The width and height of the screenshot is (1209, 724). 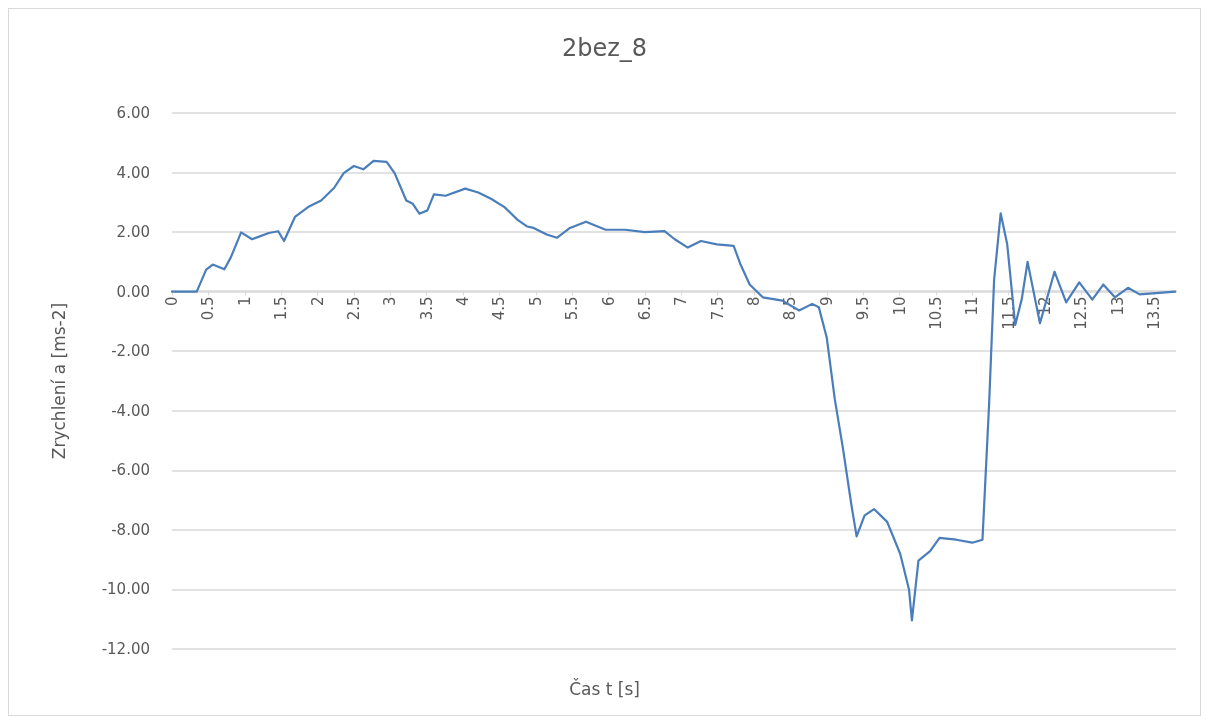 I want to click on x-tick-label: 10, so click(x=899, y=306).